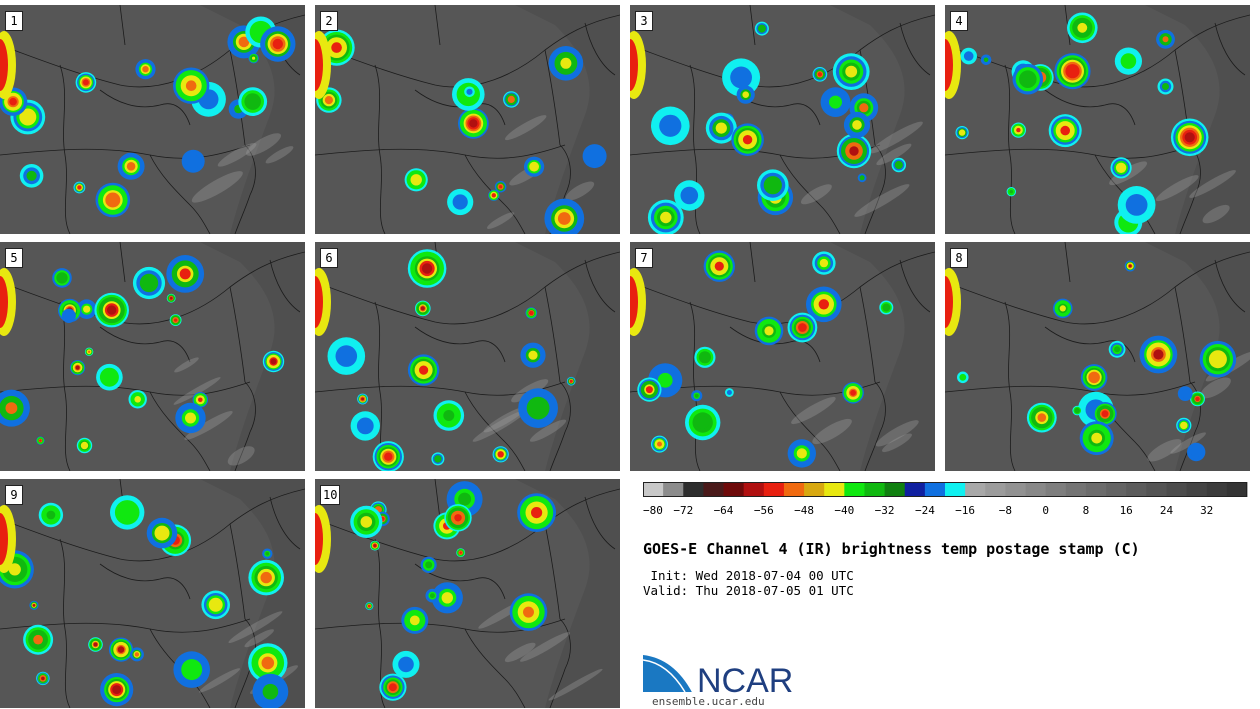  What do you see at coordinates (330, 495) in the screenshot?
I see `panel-number: 10` at bounding box center [330, 495].